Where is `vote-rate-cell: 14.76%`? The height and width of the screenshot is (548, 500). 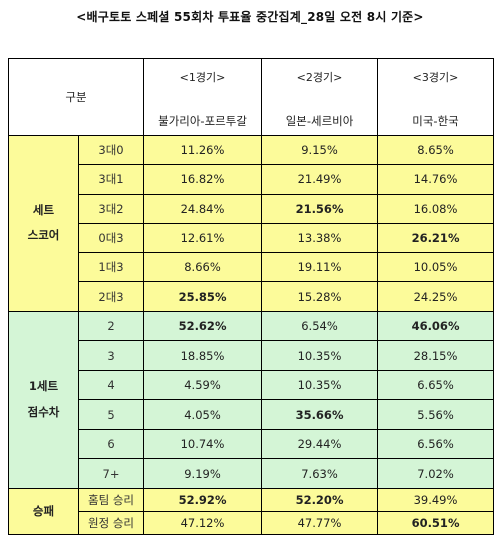 vote-rate-cell: 14.76% is located at coordinates (436, 179).